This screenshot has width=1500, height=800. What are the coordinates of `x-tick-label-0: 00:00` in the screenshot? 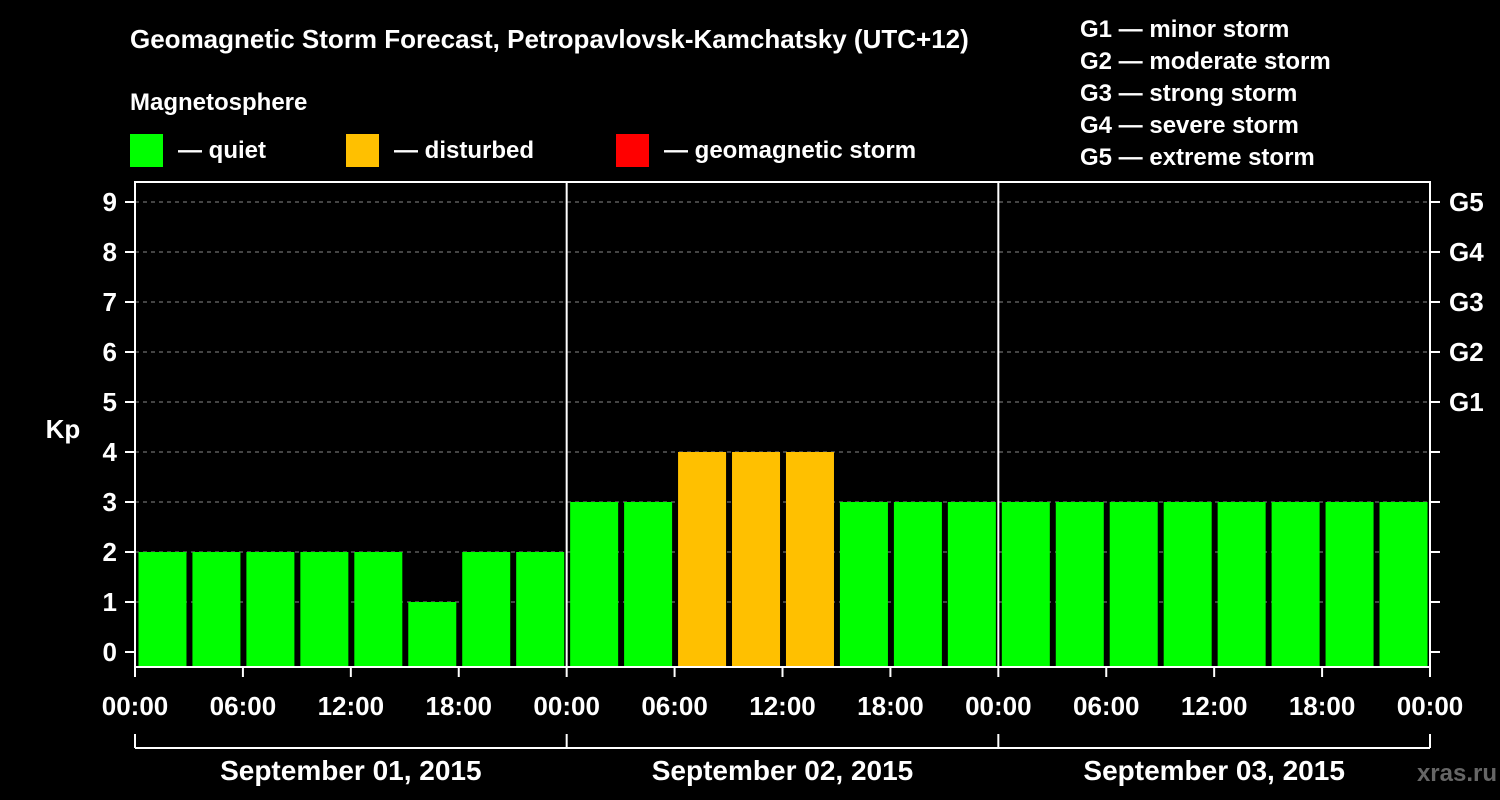 It's located at (135, 706).